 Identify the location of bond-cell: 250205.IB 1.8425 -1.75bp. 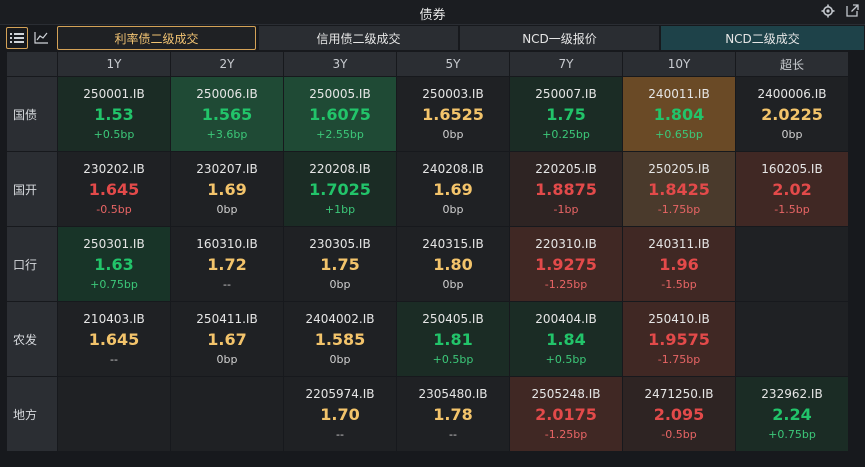
(679, 189).